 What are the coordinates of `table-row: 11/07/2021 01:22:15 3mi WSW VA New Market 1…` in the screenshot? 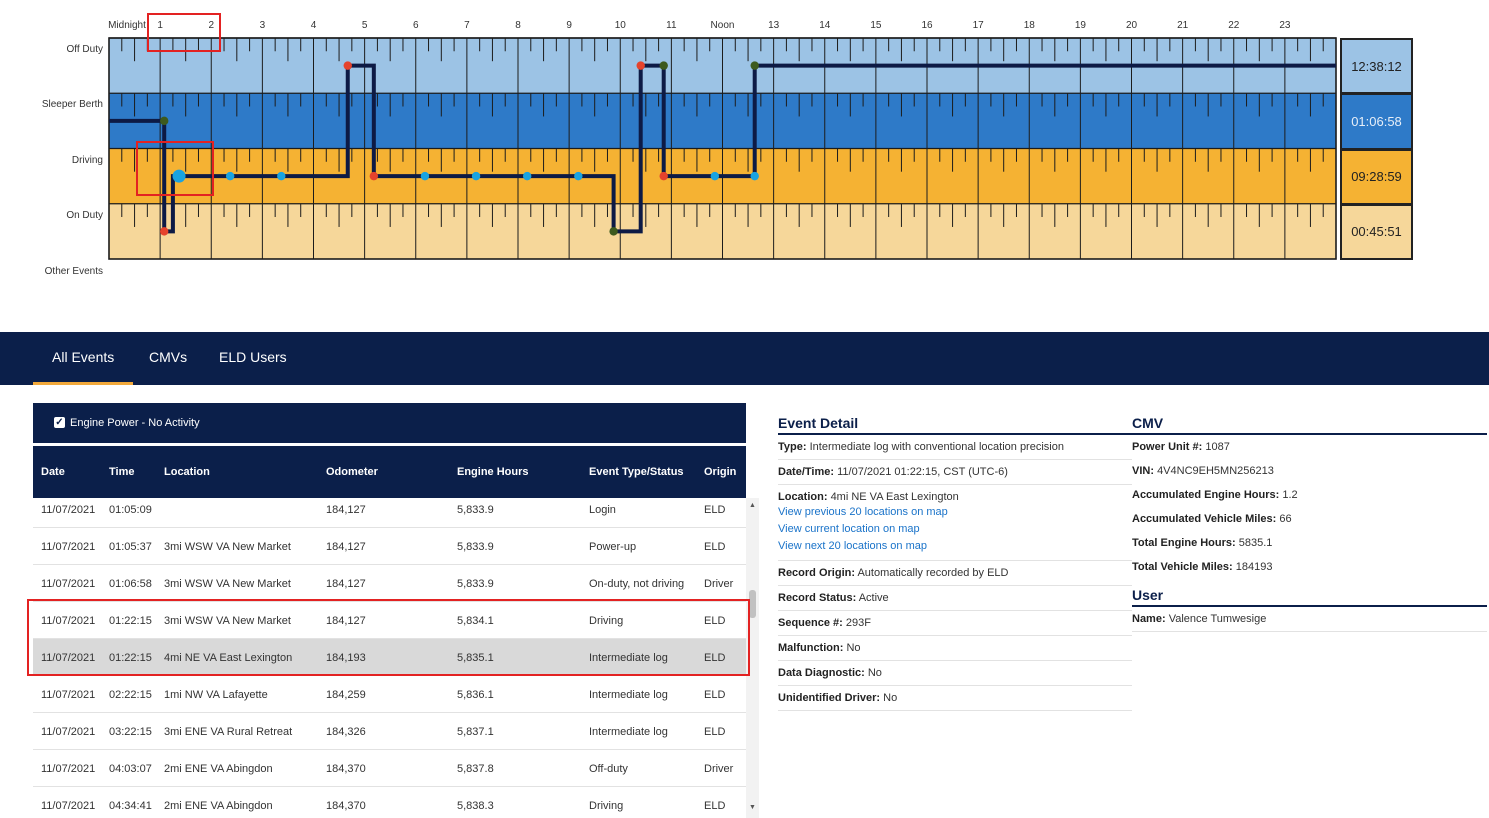 It's located at (389, 620).